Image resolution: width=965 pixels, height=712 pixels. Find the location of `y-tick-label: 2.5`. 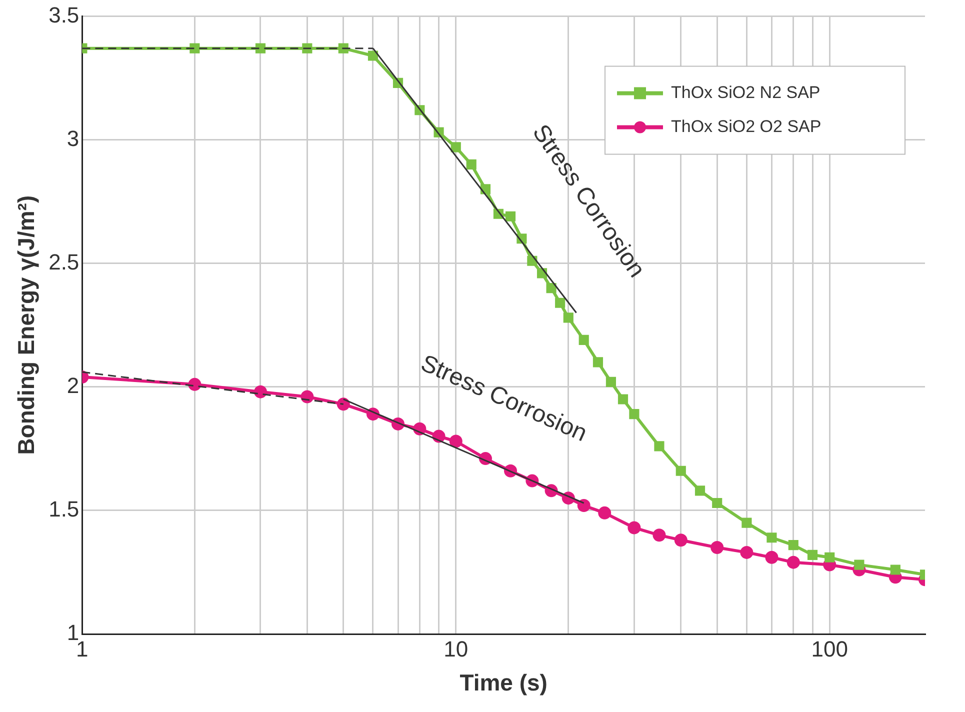

y-tick-label: 2.5 is located at coordinates (64, 261).